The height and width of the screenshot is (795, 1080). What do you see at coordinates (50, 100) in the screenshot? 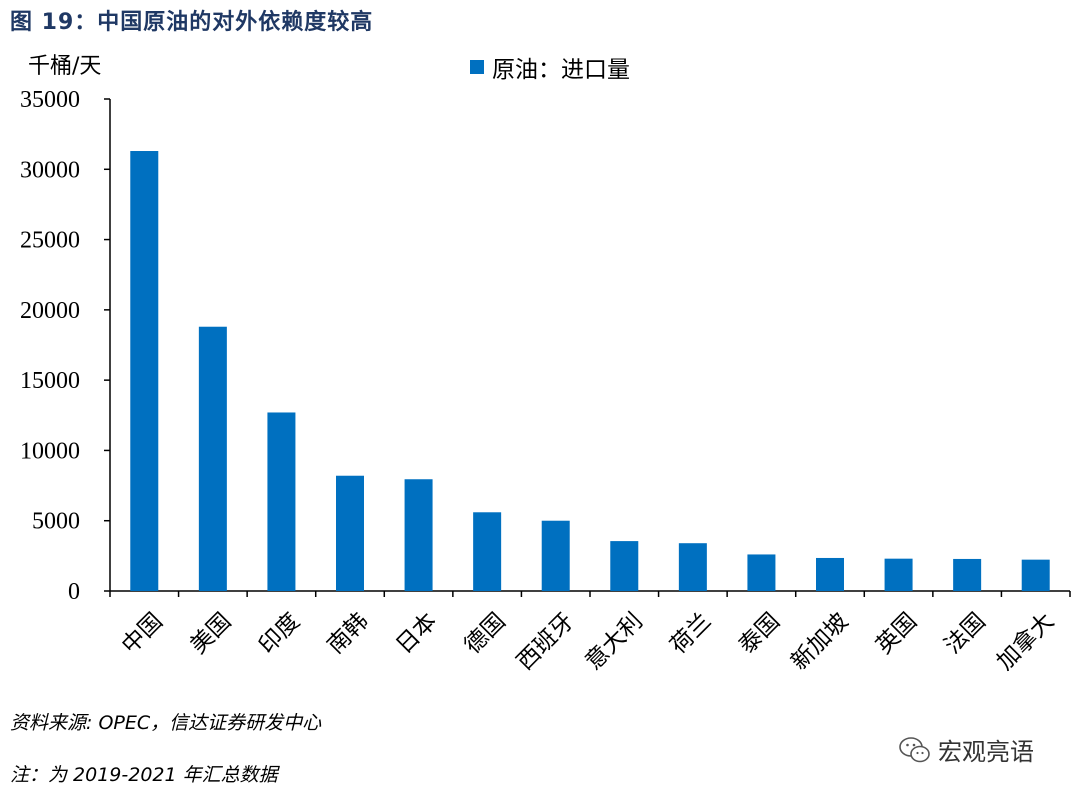
I see `y-tick-label: 35000` at bounding box center [50, 100].